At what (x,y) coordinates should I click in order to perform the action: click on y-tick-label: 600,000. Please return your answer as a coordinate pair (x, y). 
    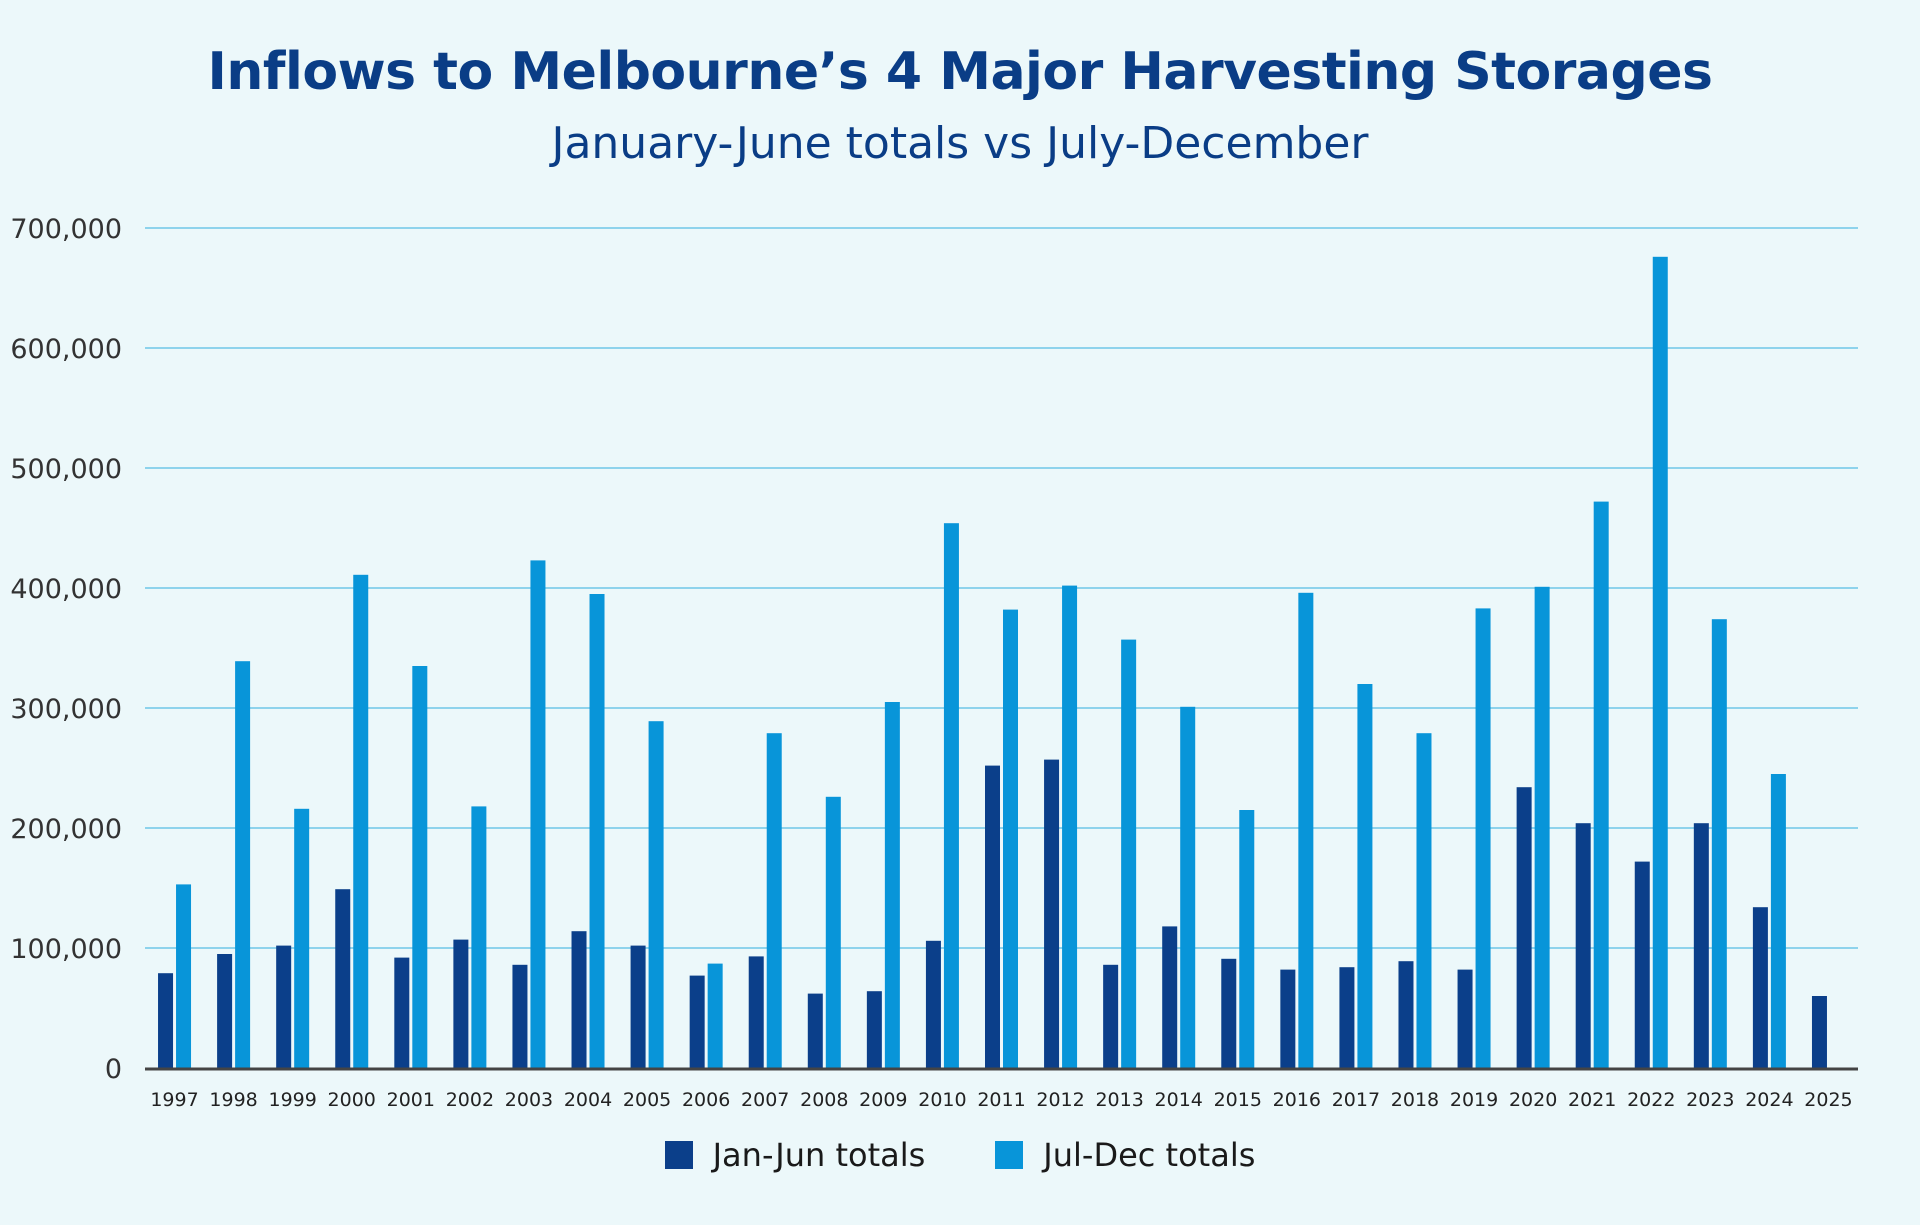
    Looking at the image, I should click on (66, 349).